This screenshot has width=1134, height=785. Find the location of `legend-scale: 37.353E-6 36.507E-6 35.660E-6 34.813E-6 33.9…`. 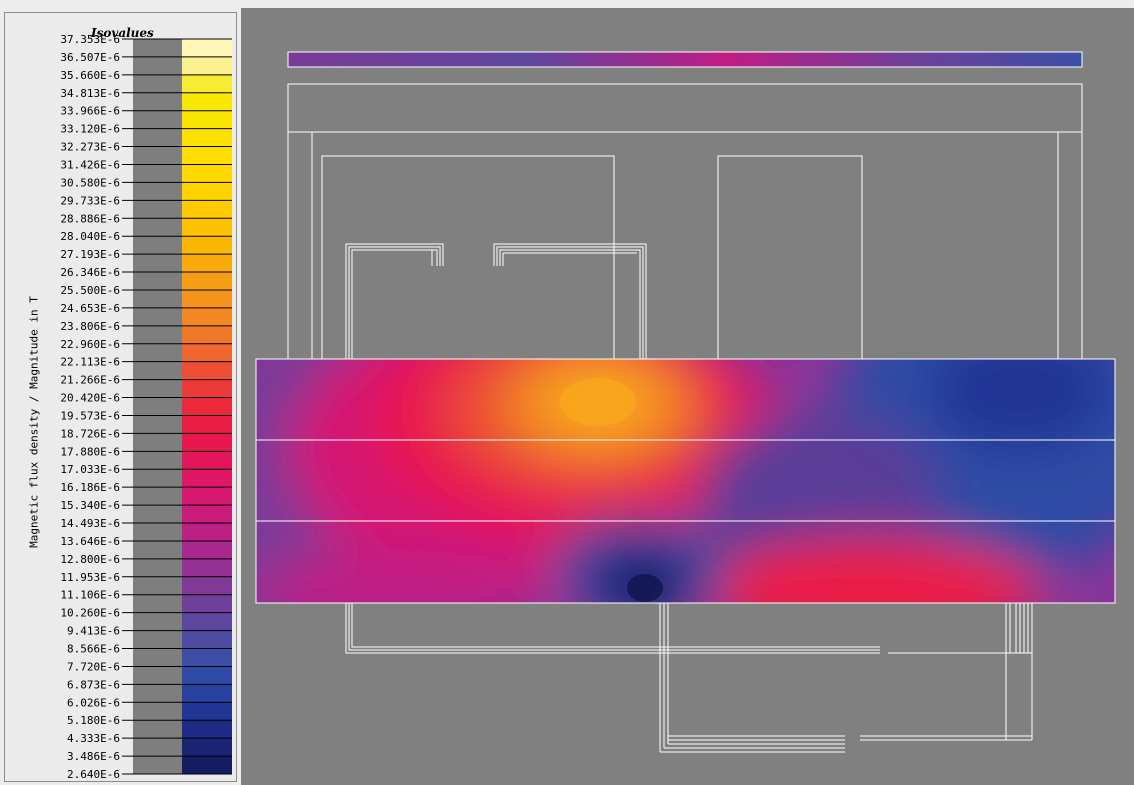

legend-scale: 37.353E-6 36.507E-6 35.660E-6 34.813E-6 33.9… is located at coordinates (146, 407).